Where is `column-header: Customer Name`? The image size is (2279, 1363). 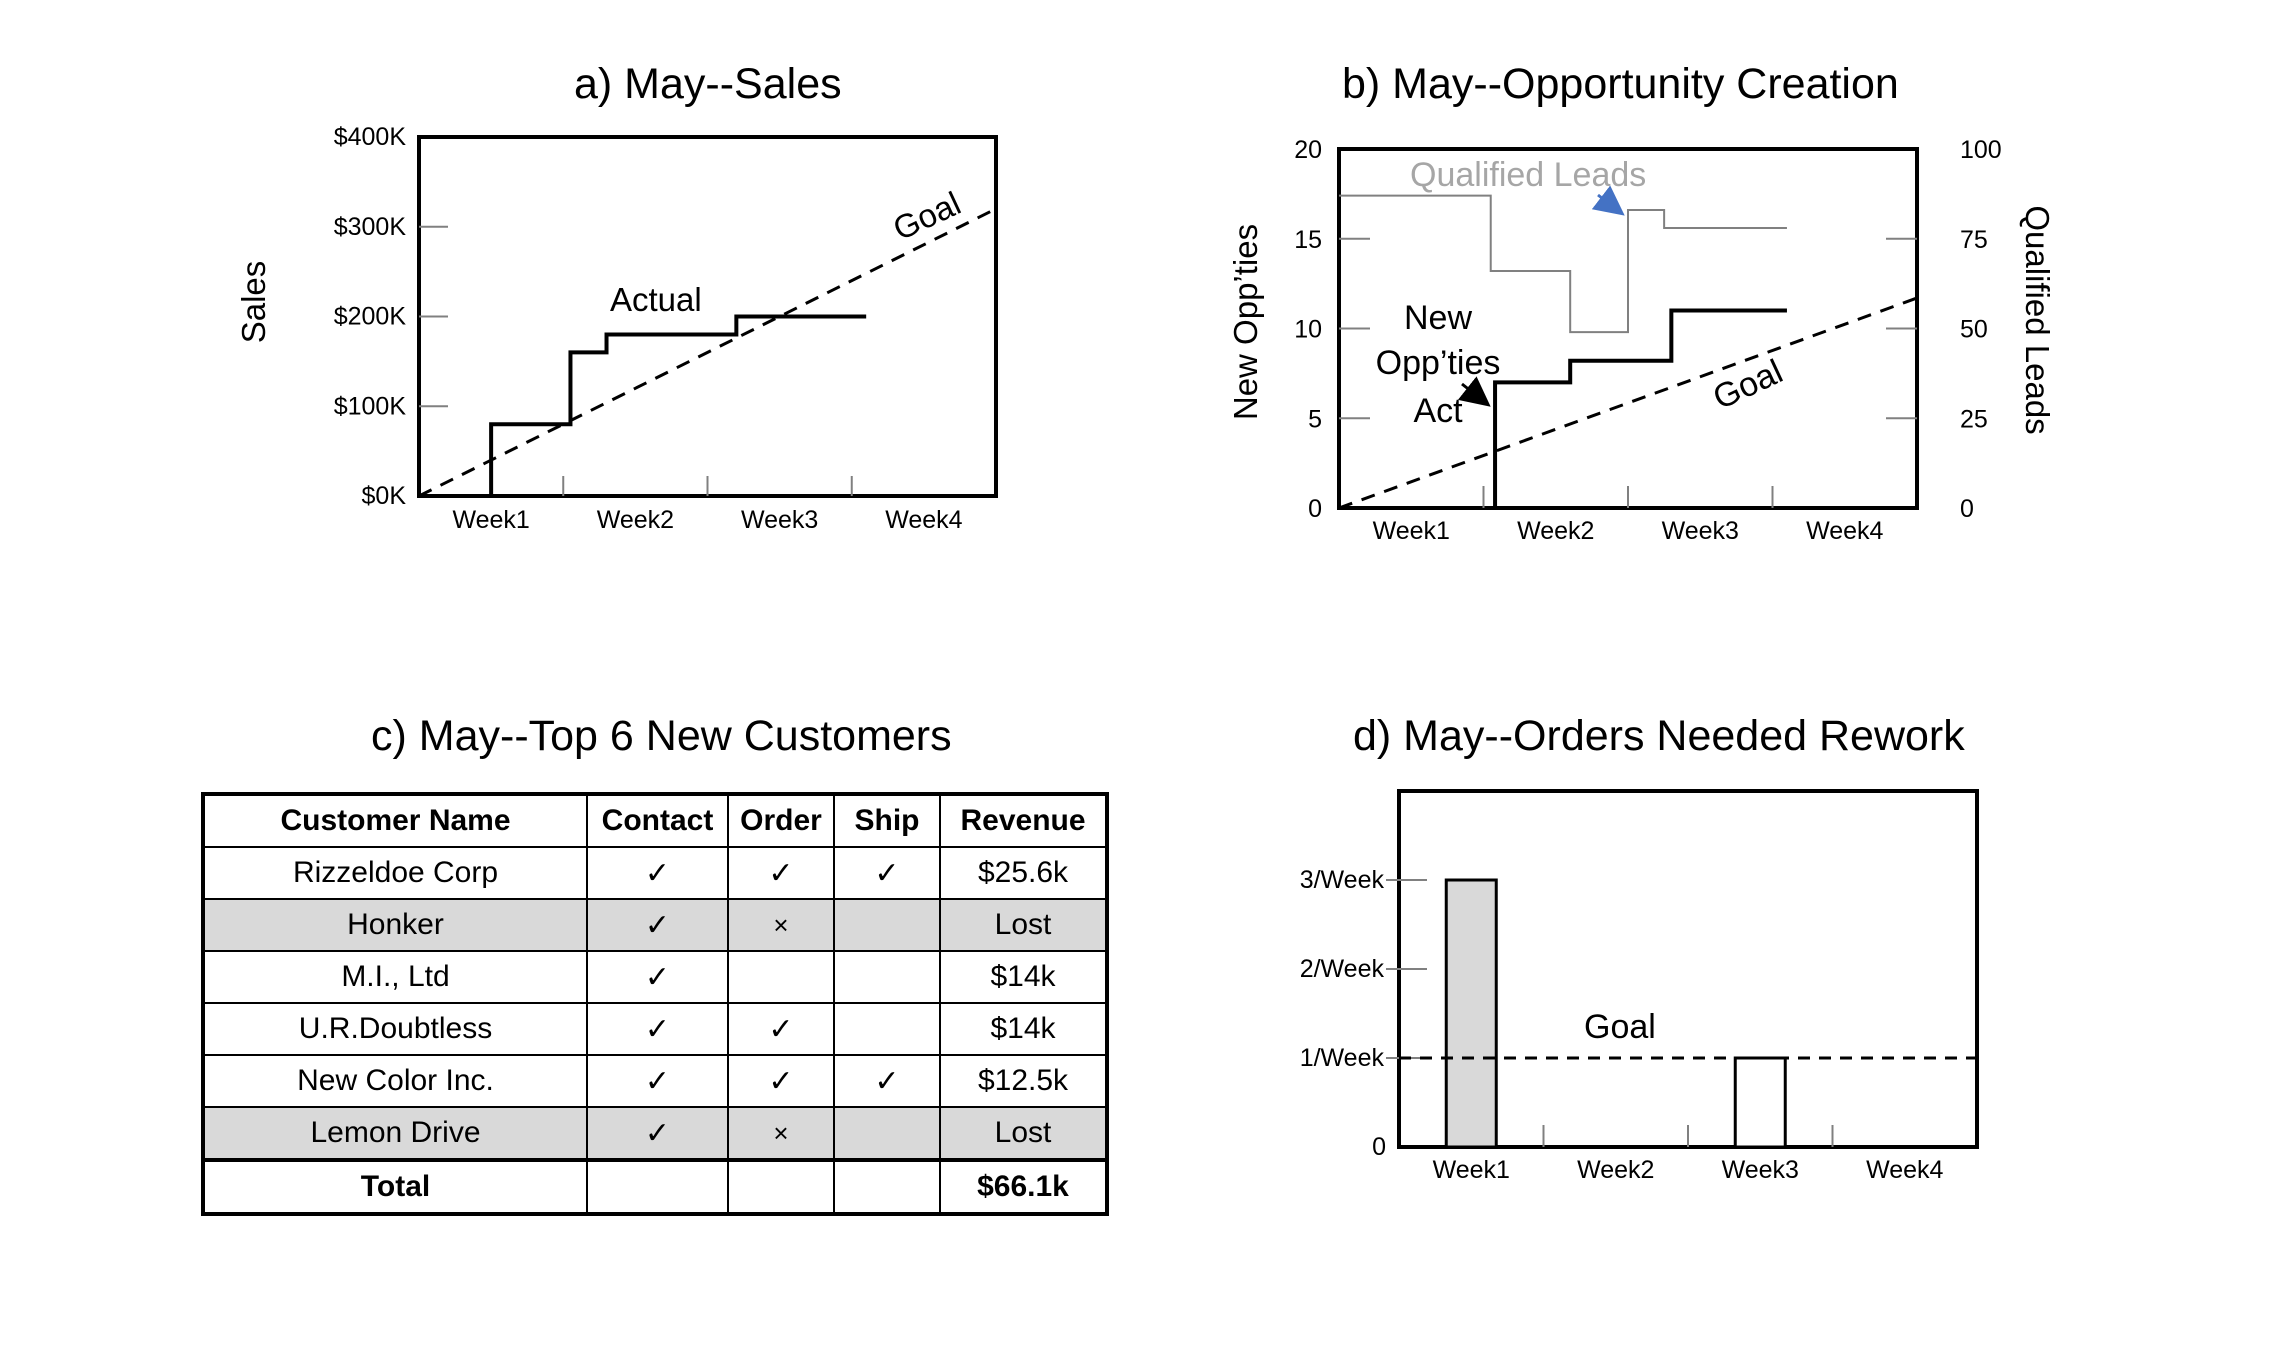 column-header: Customer Name is located at coordinates (395, 820).